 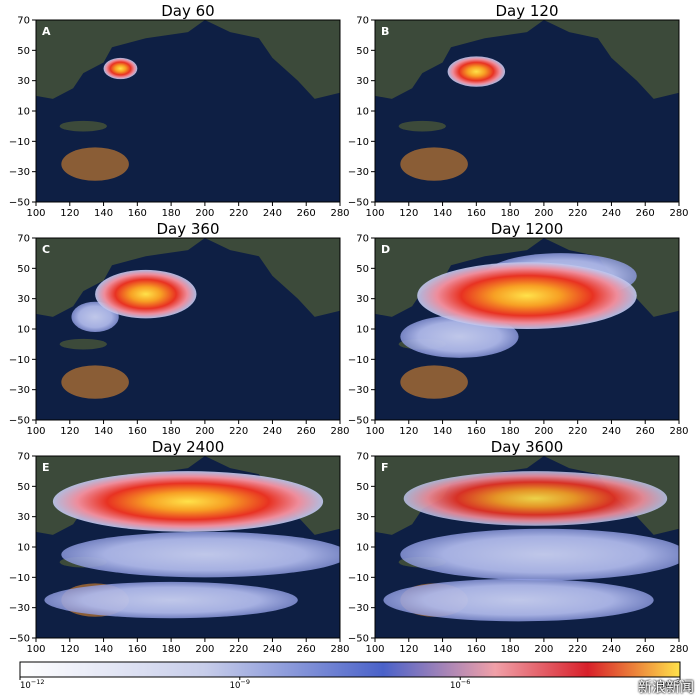 What do you see at coordinates (526, 11) in the screenshot?
I see `panel-title: Day 120` at bounding box center [526, 11].